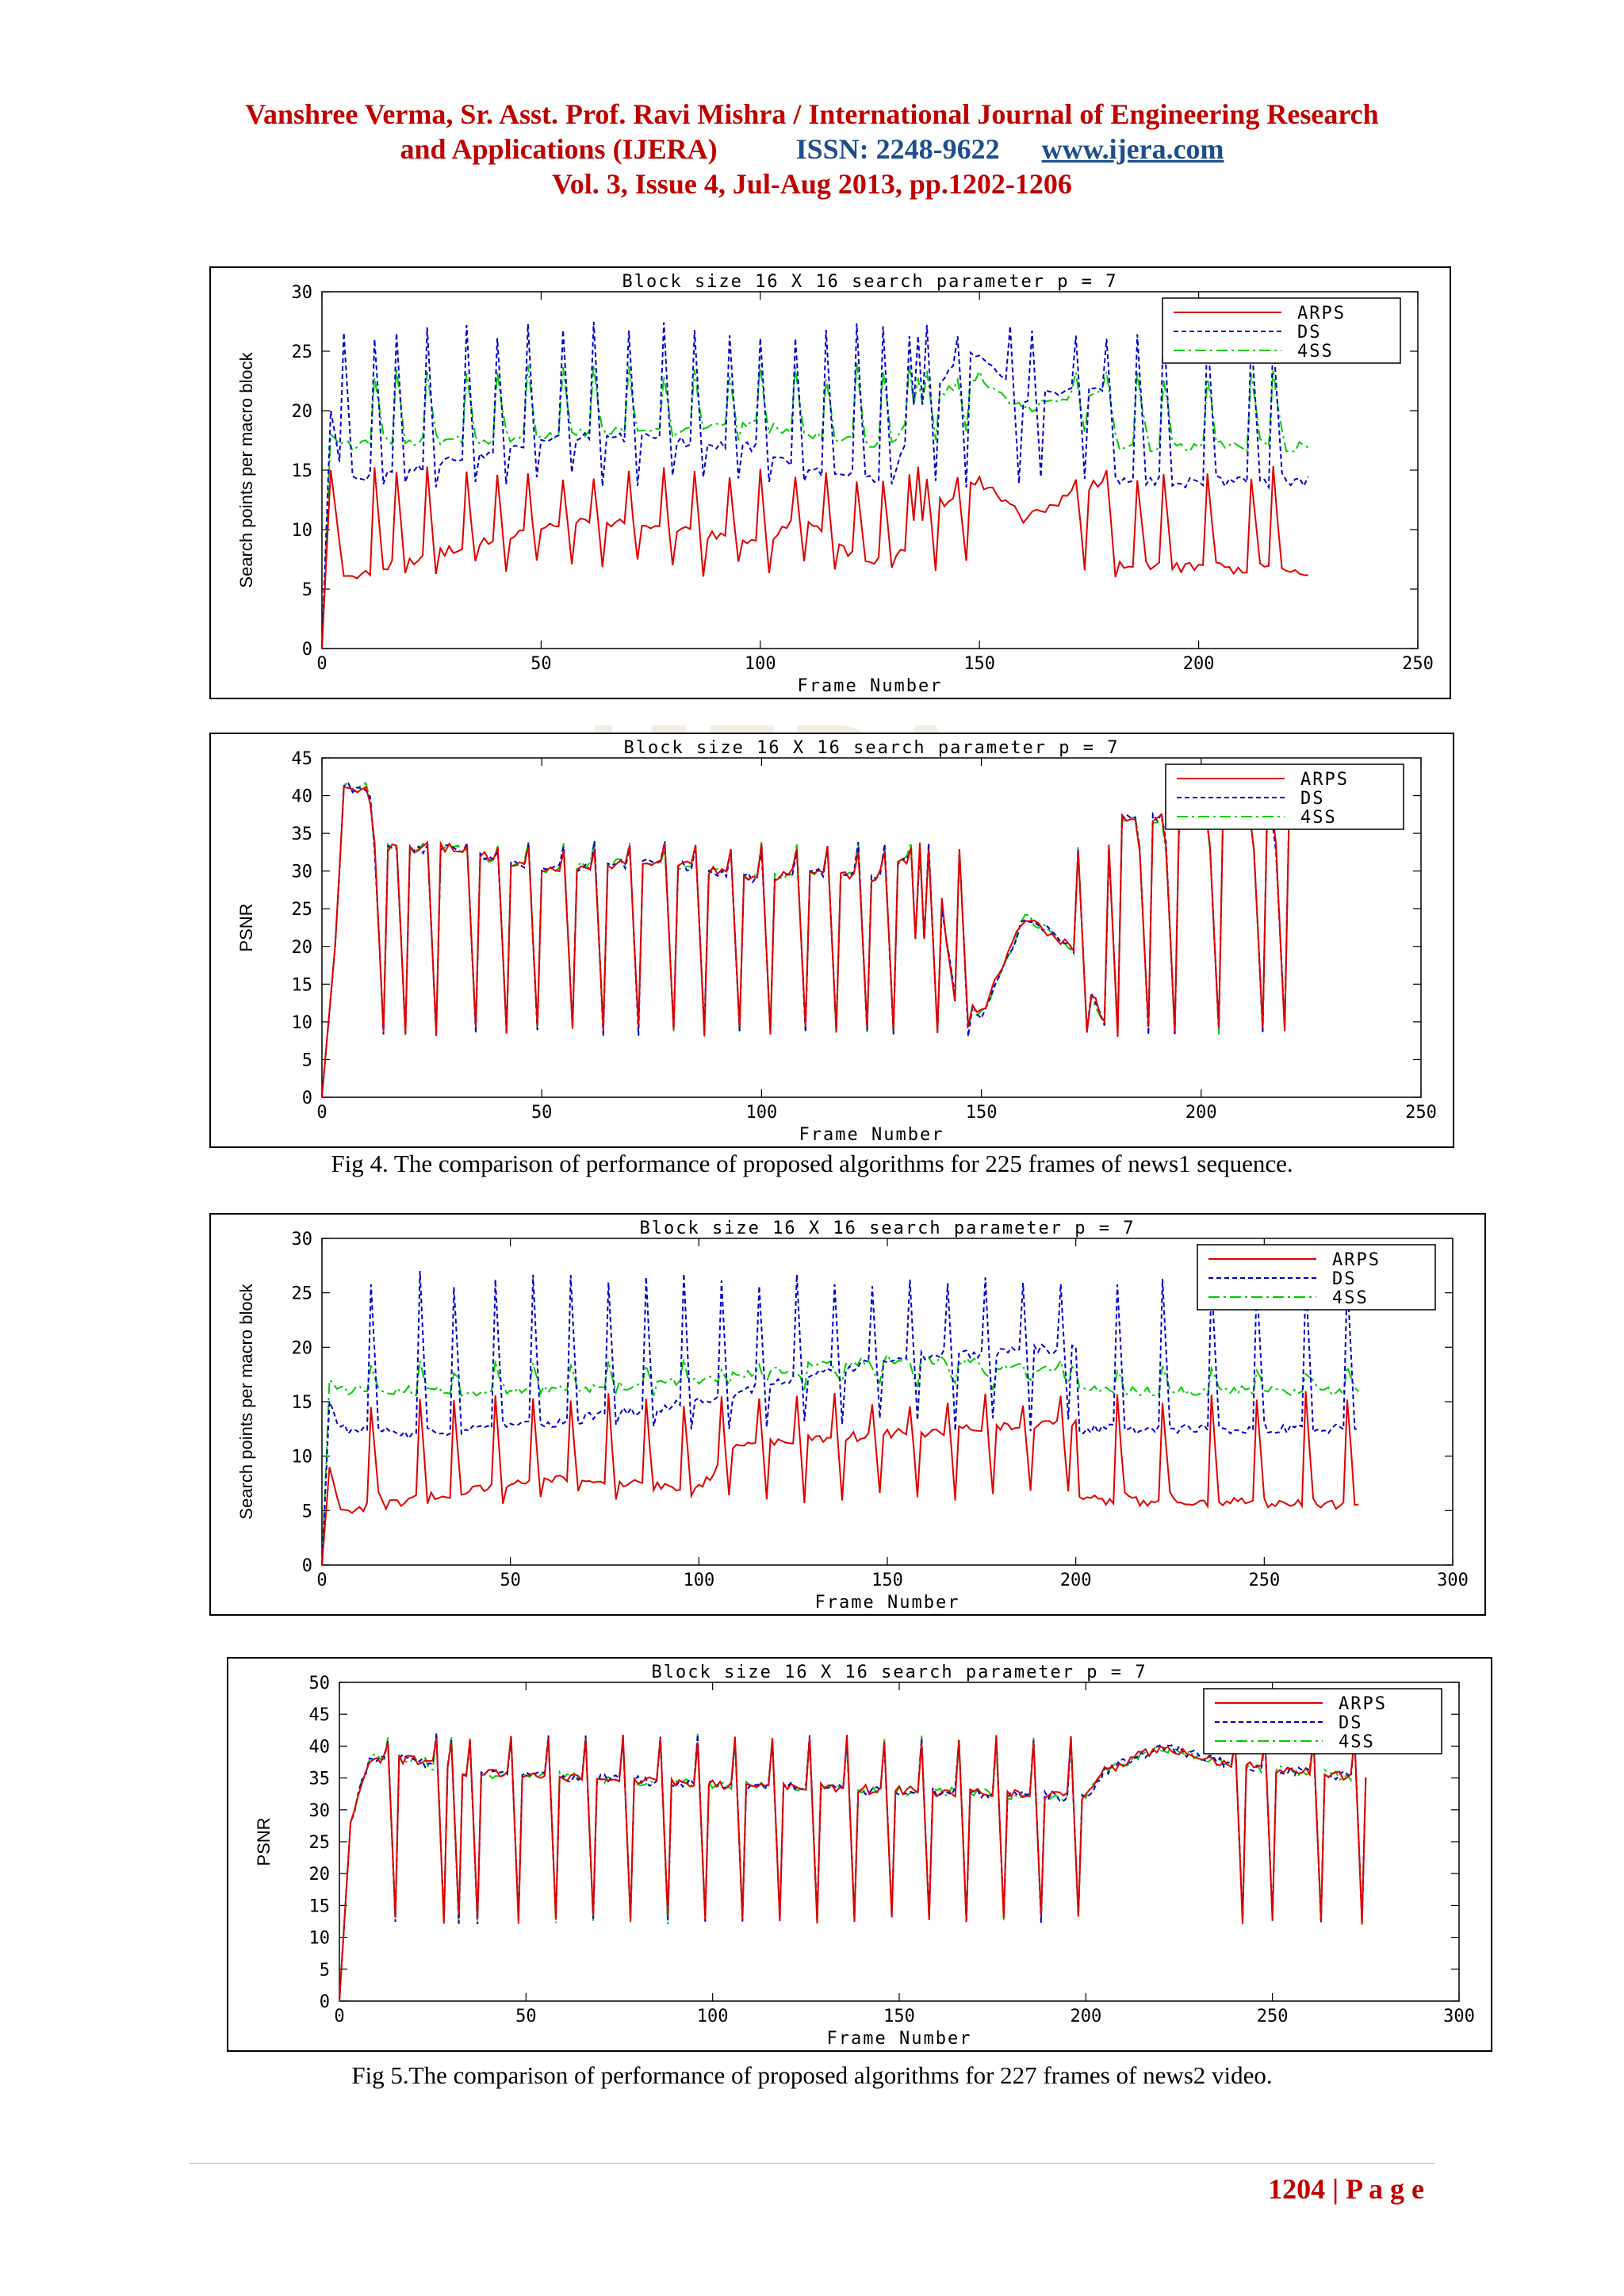 The image size is (1624, 2296). Describe the element at coordinates (812, 2163) in the screenshot. I see `footer-divider` at that location.